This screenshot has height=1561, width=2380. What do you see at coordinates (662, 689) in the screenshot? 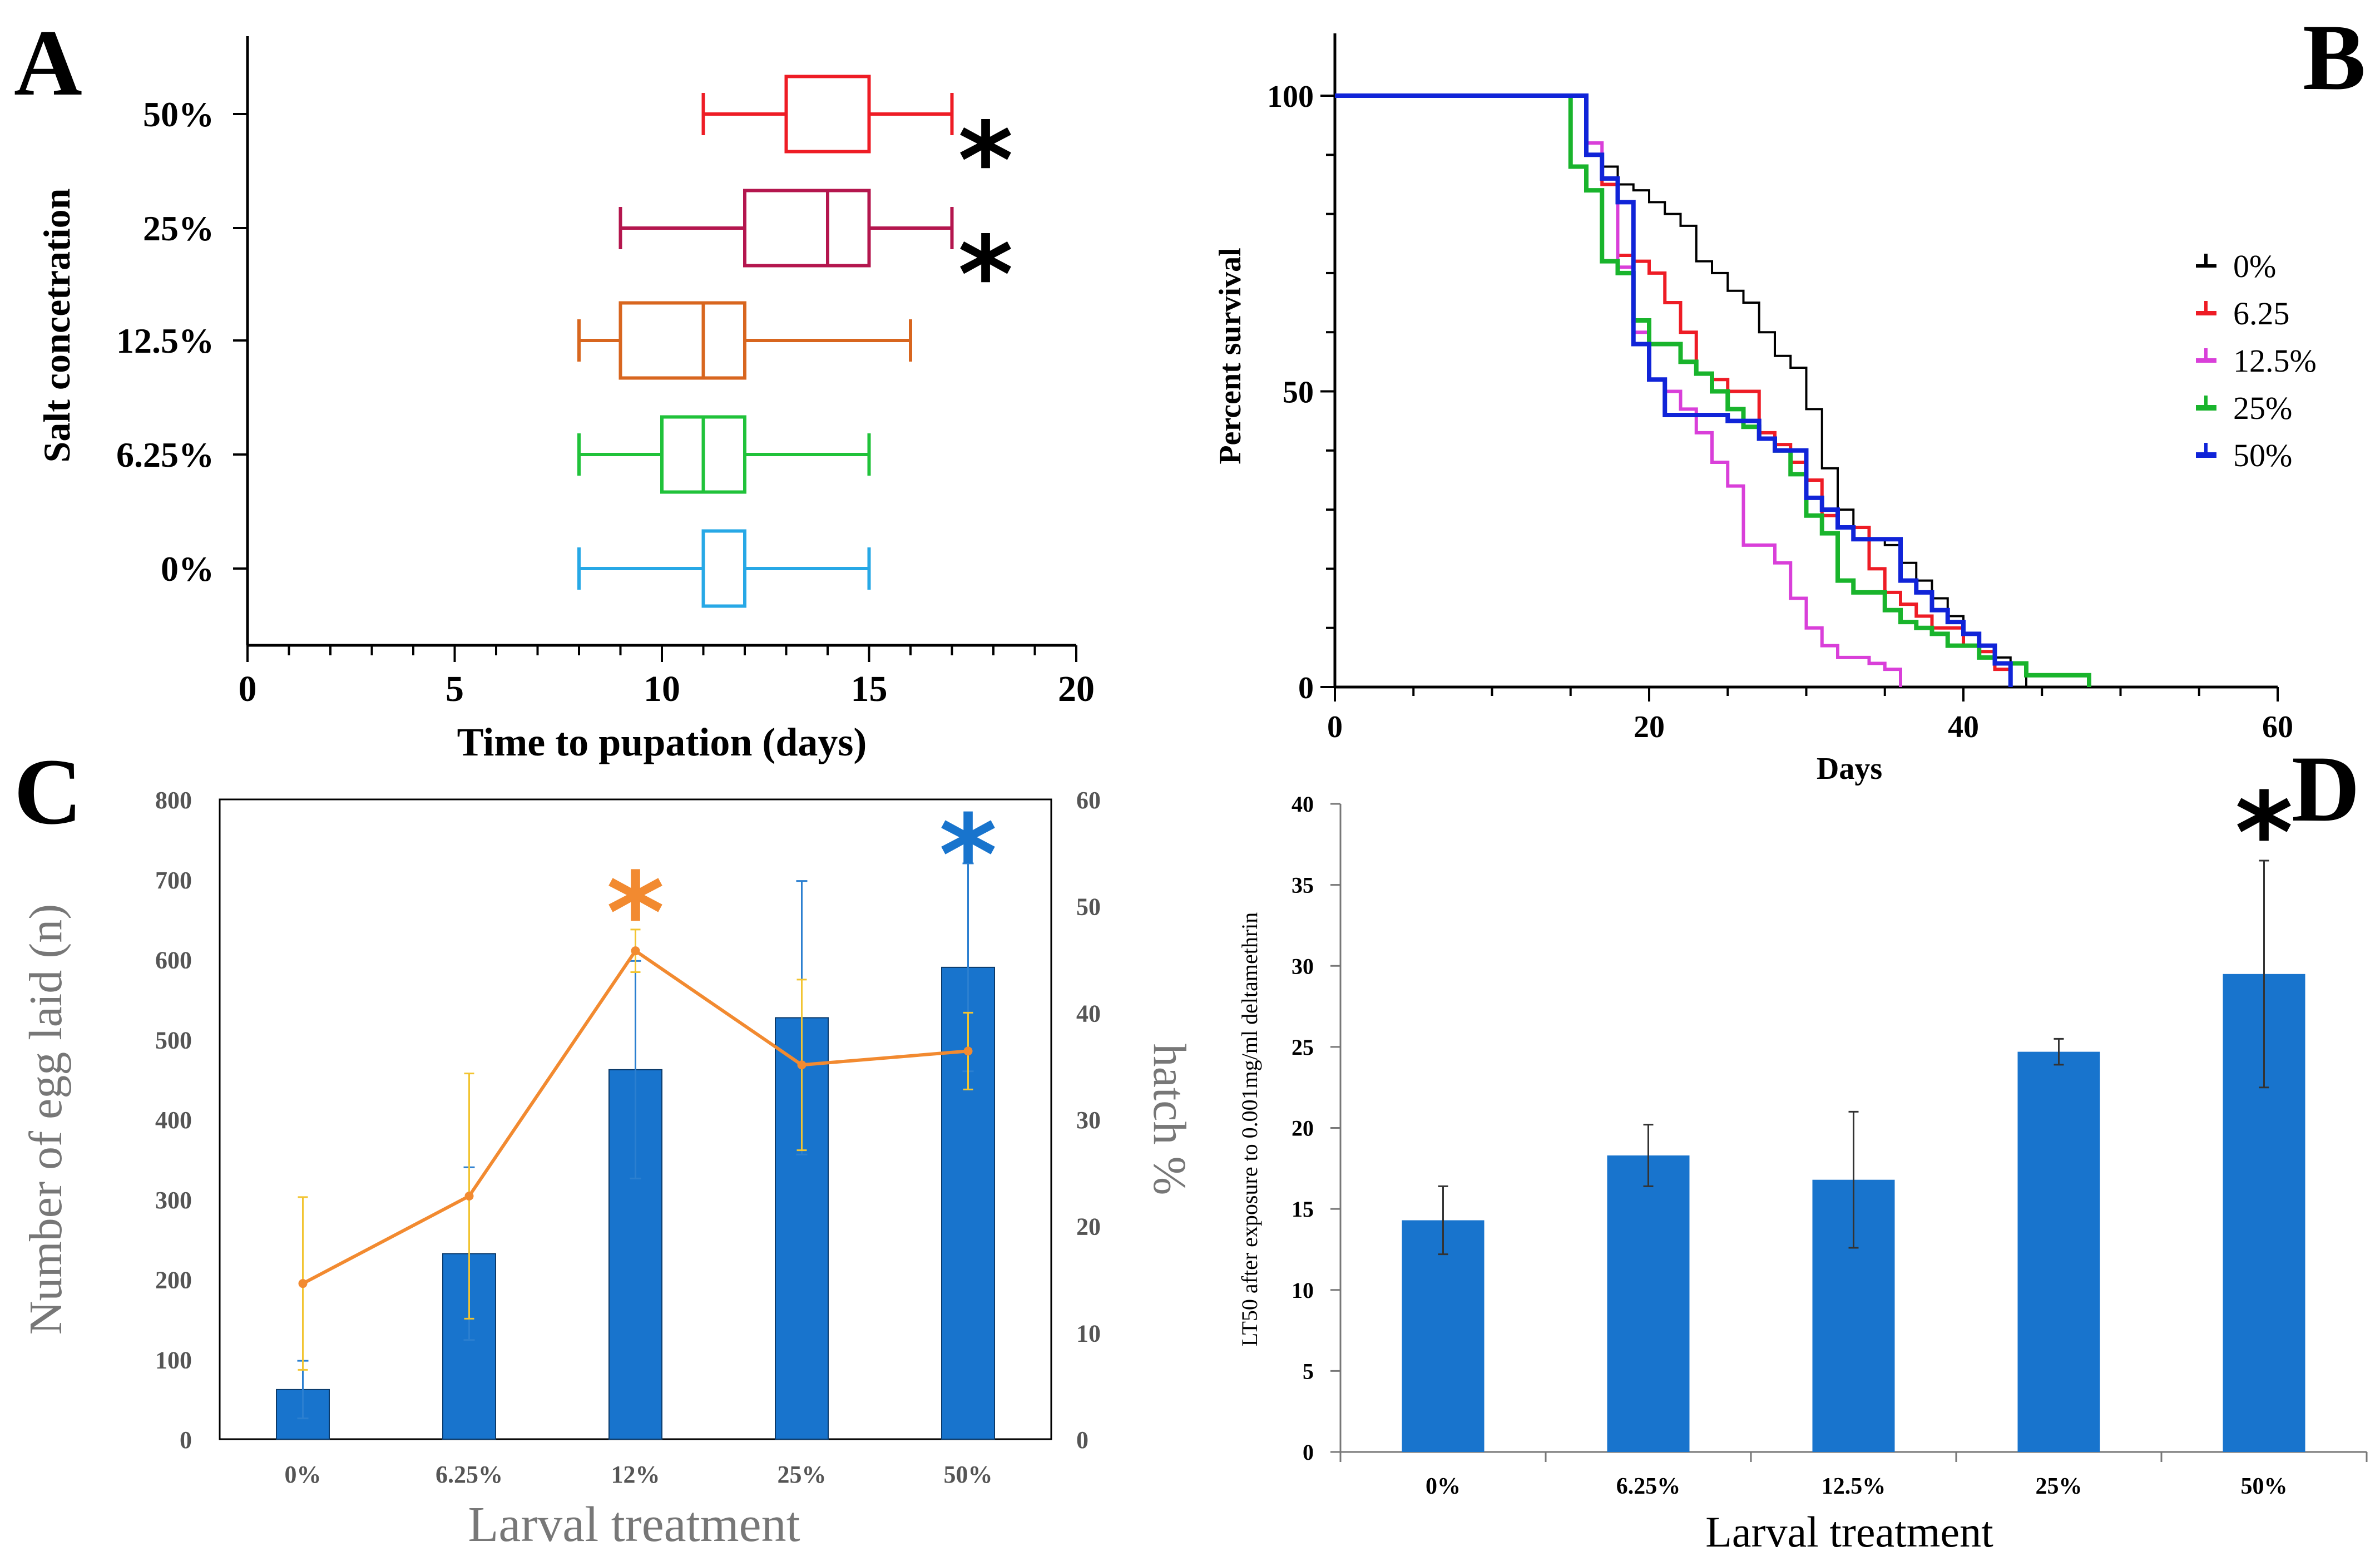
I see `panel-a-x-tick-label: 10` at bounding box center [662, 689].